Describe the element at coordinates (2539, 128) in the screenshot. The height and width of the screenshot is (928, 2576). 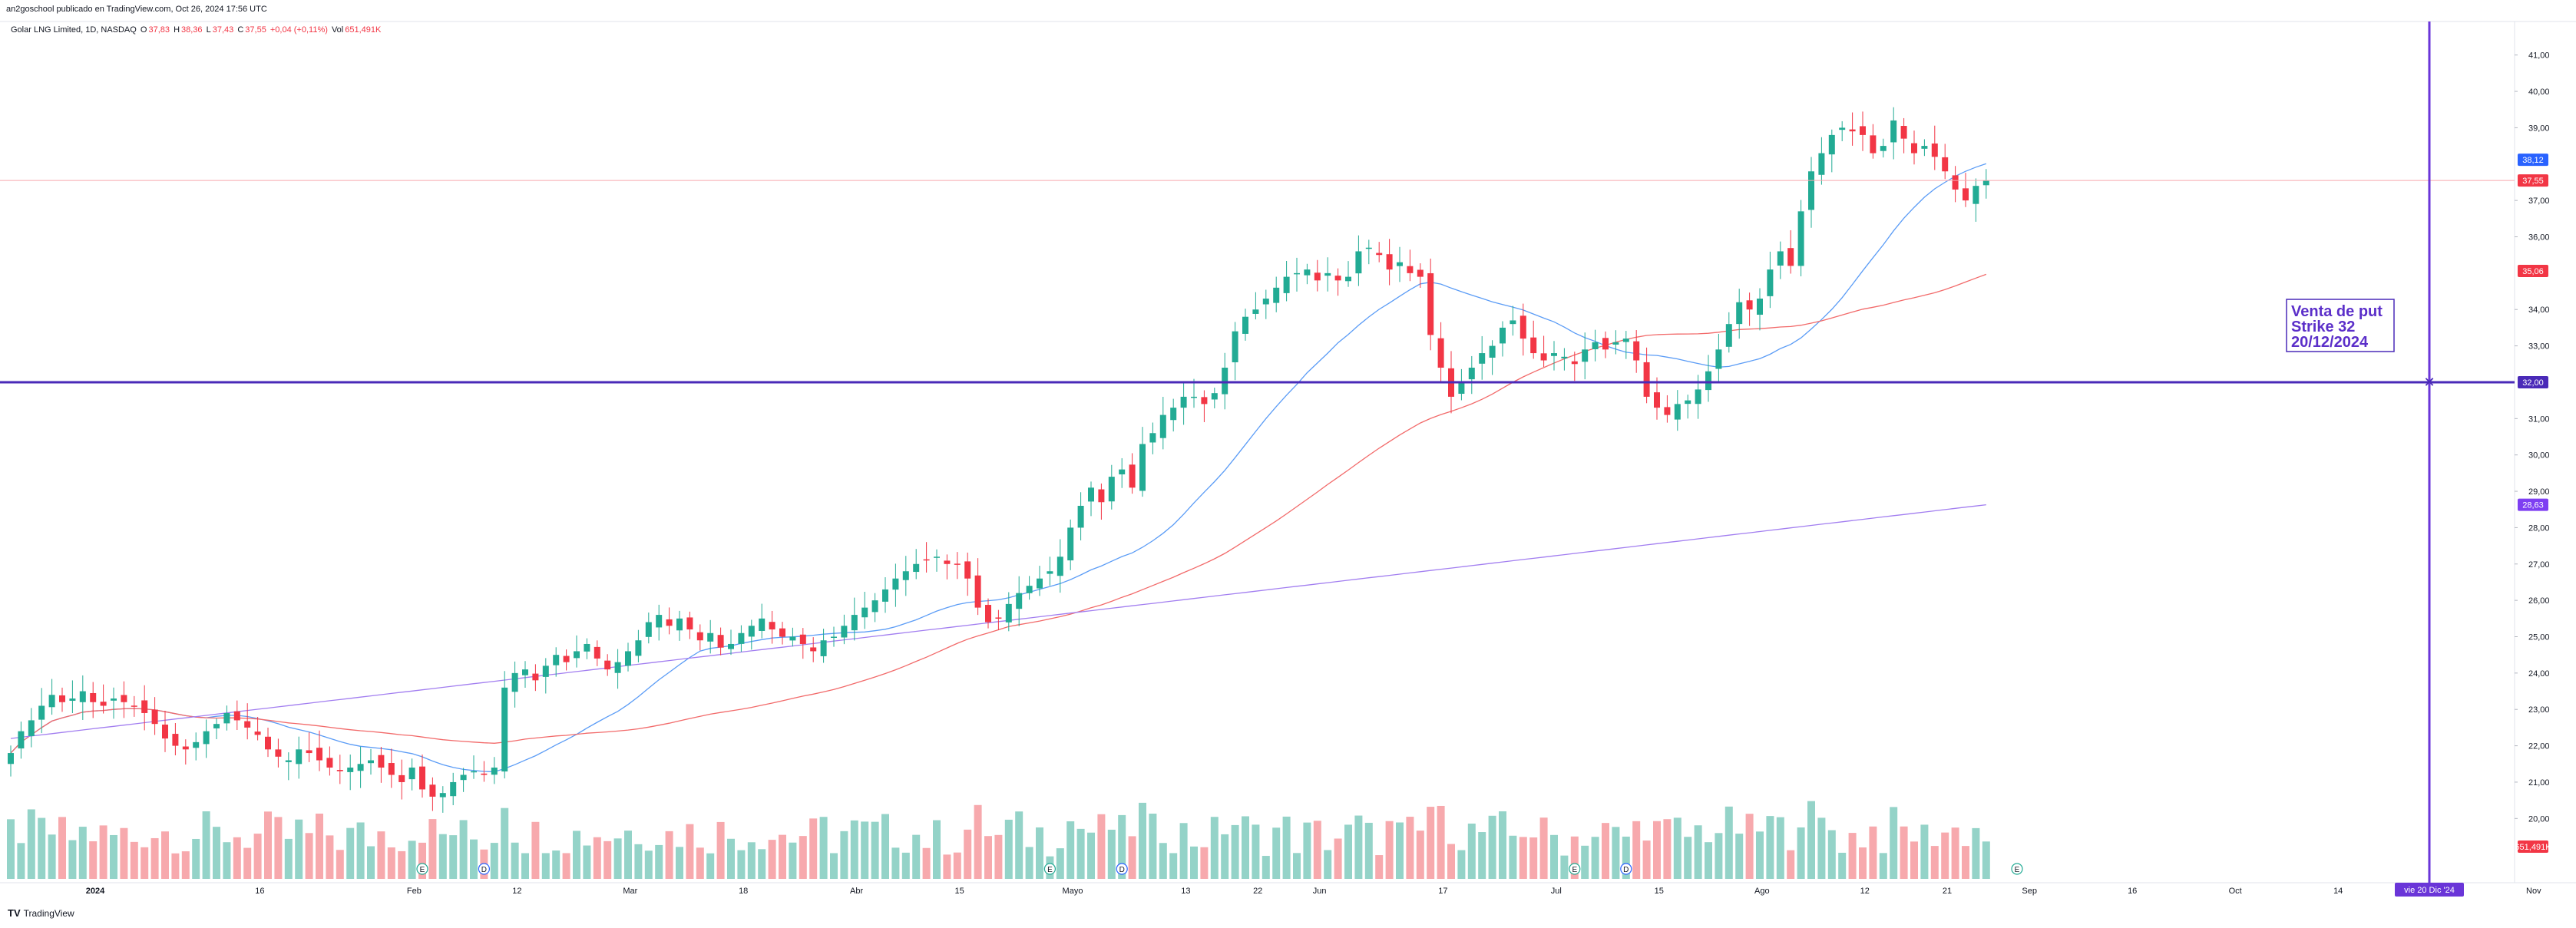
I see `y-tick-label: 39,00` at that location.